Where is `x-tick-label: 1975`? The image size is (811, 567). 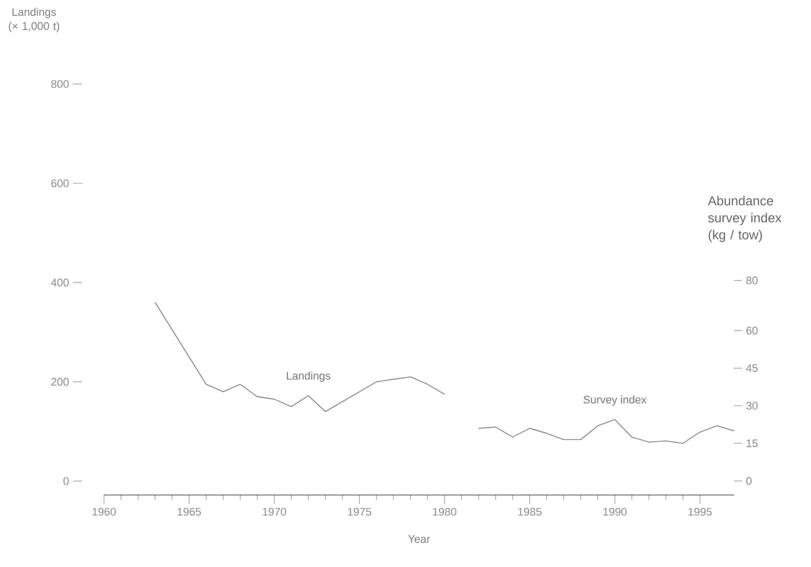
x-tick-label: 1975 is located at coordinates (360, 512).